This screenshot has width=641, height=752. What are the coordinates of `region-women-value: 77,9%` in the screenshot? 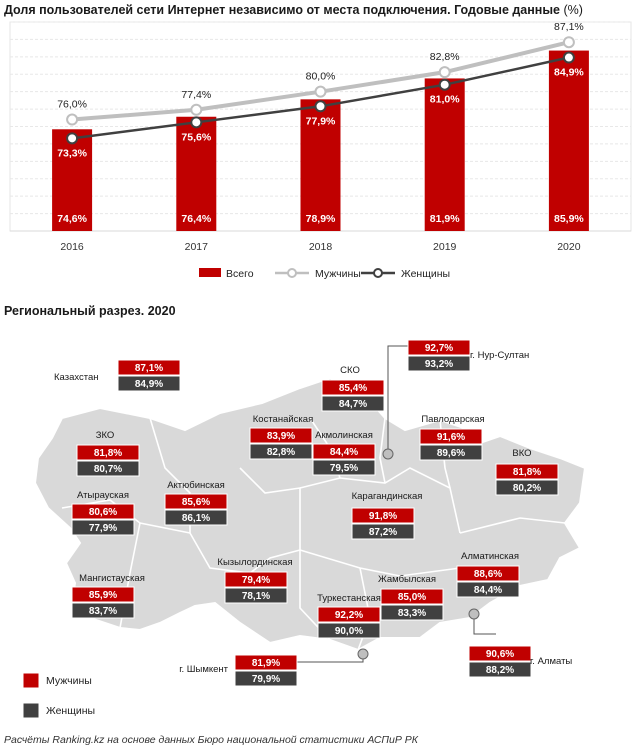 It's located at (103, 528).